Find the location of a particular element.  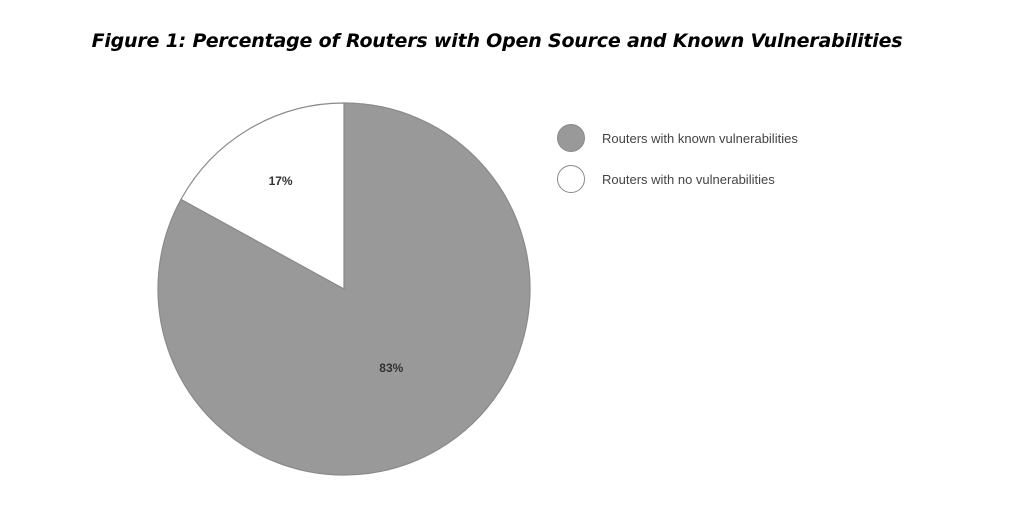

legend-swatch-known-vulnerabilities is located at coordinates (571, 138).